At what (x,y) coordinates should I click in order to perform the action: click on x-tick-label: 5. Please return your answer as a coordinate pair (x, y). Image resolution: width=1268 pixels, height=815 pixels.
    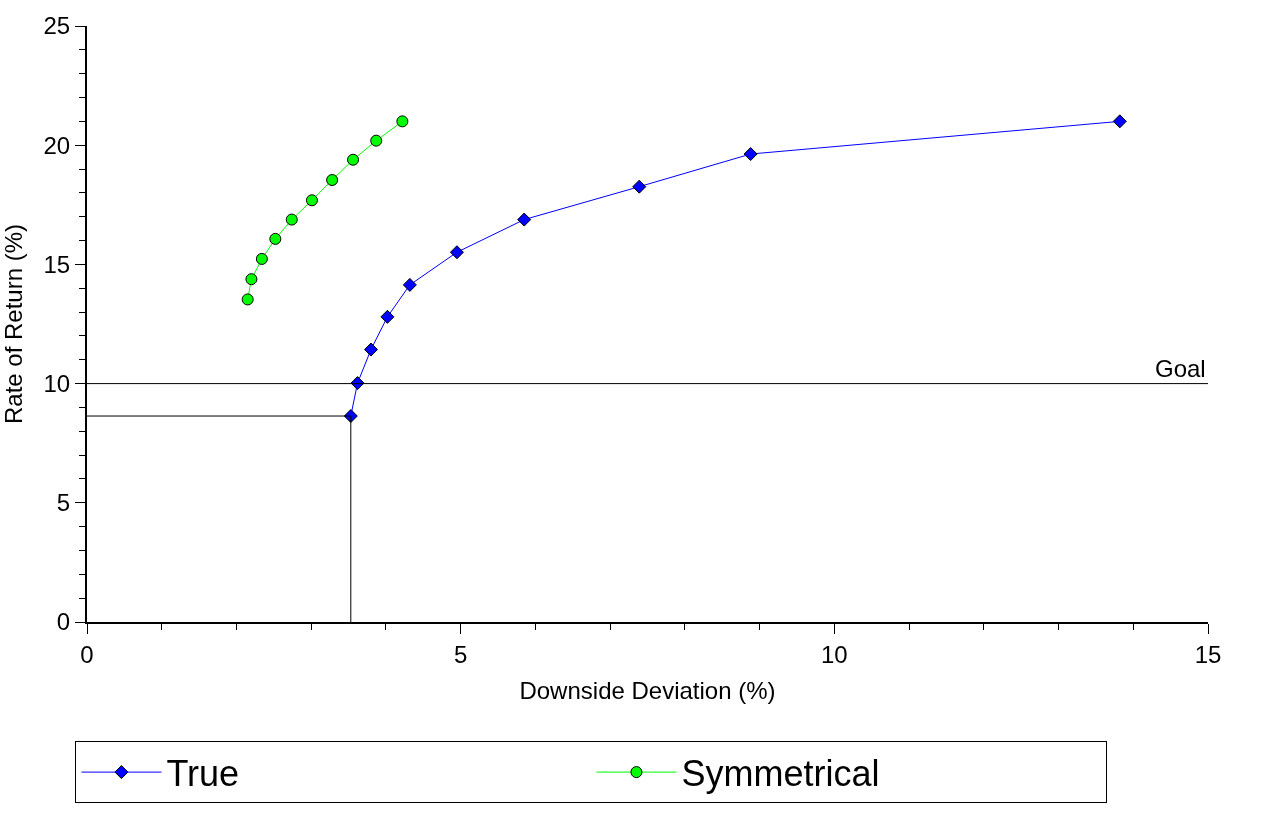
    Looking at the image, I should click on (460, 654).